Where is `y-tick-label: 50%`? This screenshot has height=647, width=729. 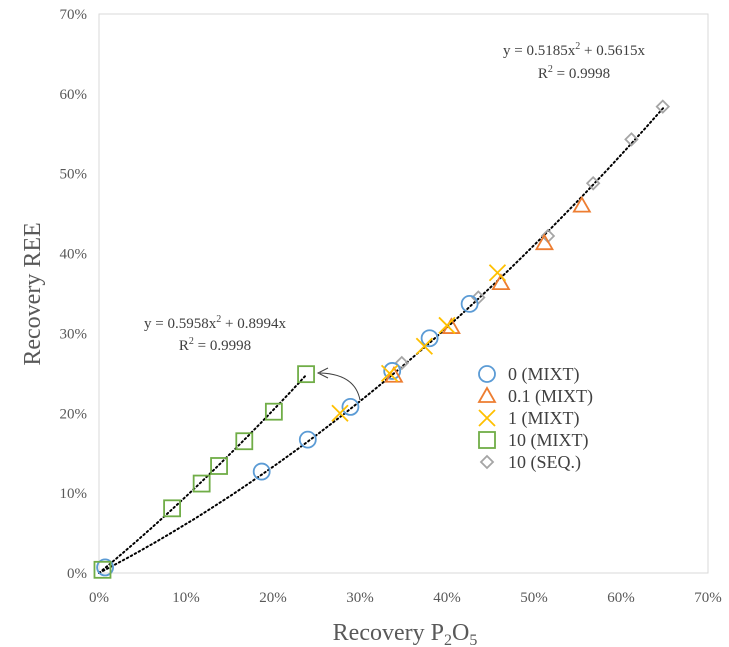
y-tick-label: 50% is located at coordinates (74, 175).